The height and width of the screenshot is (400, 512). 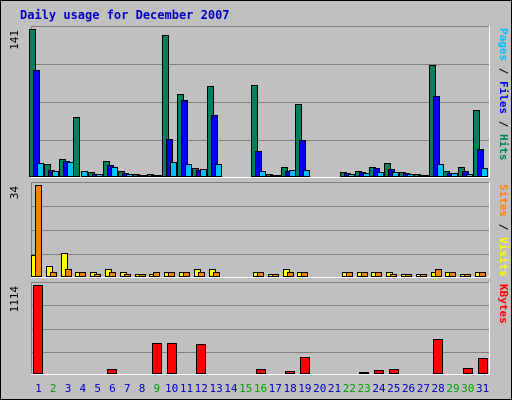 I want to click on panel-bottom-series-label: KBytes, so click(x=503, y=304).